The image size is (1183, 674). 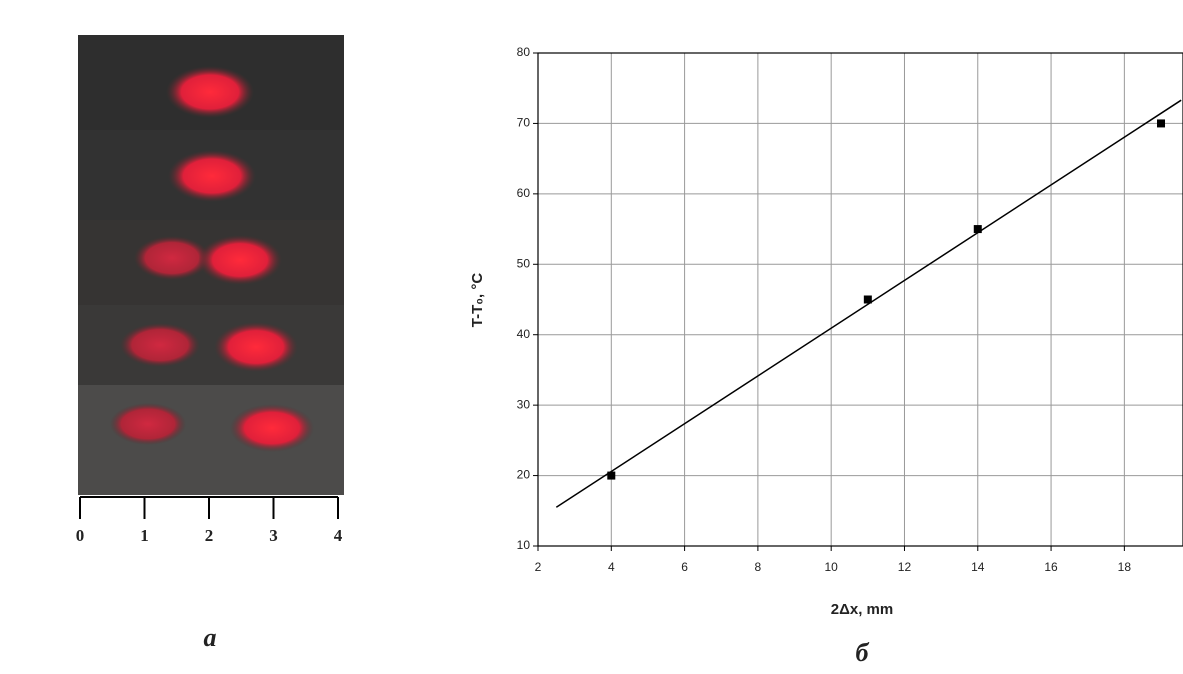 What do you see at coordinates (905, 567) in the screenshot?
I see `x-tick-label: 12` at bounding box center [905, 567].